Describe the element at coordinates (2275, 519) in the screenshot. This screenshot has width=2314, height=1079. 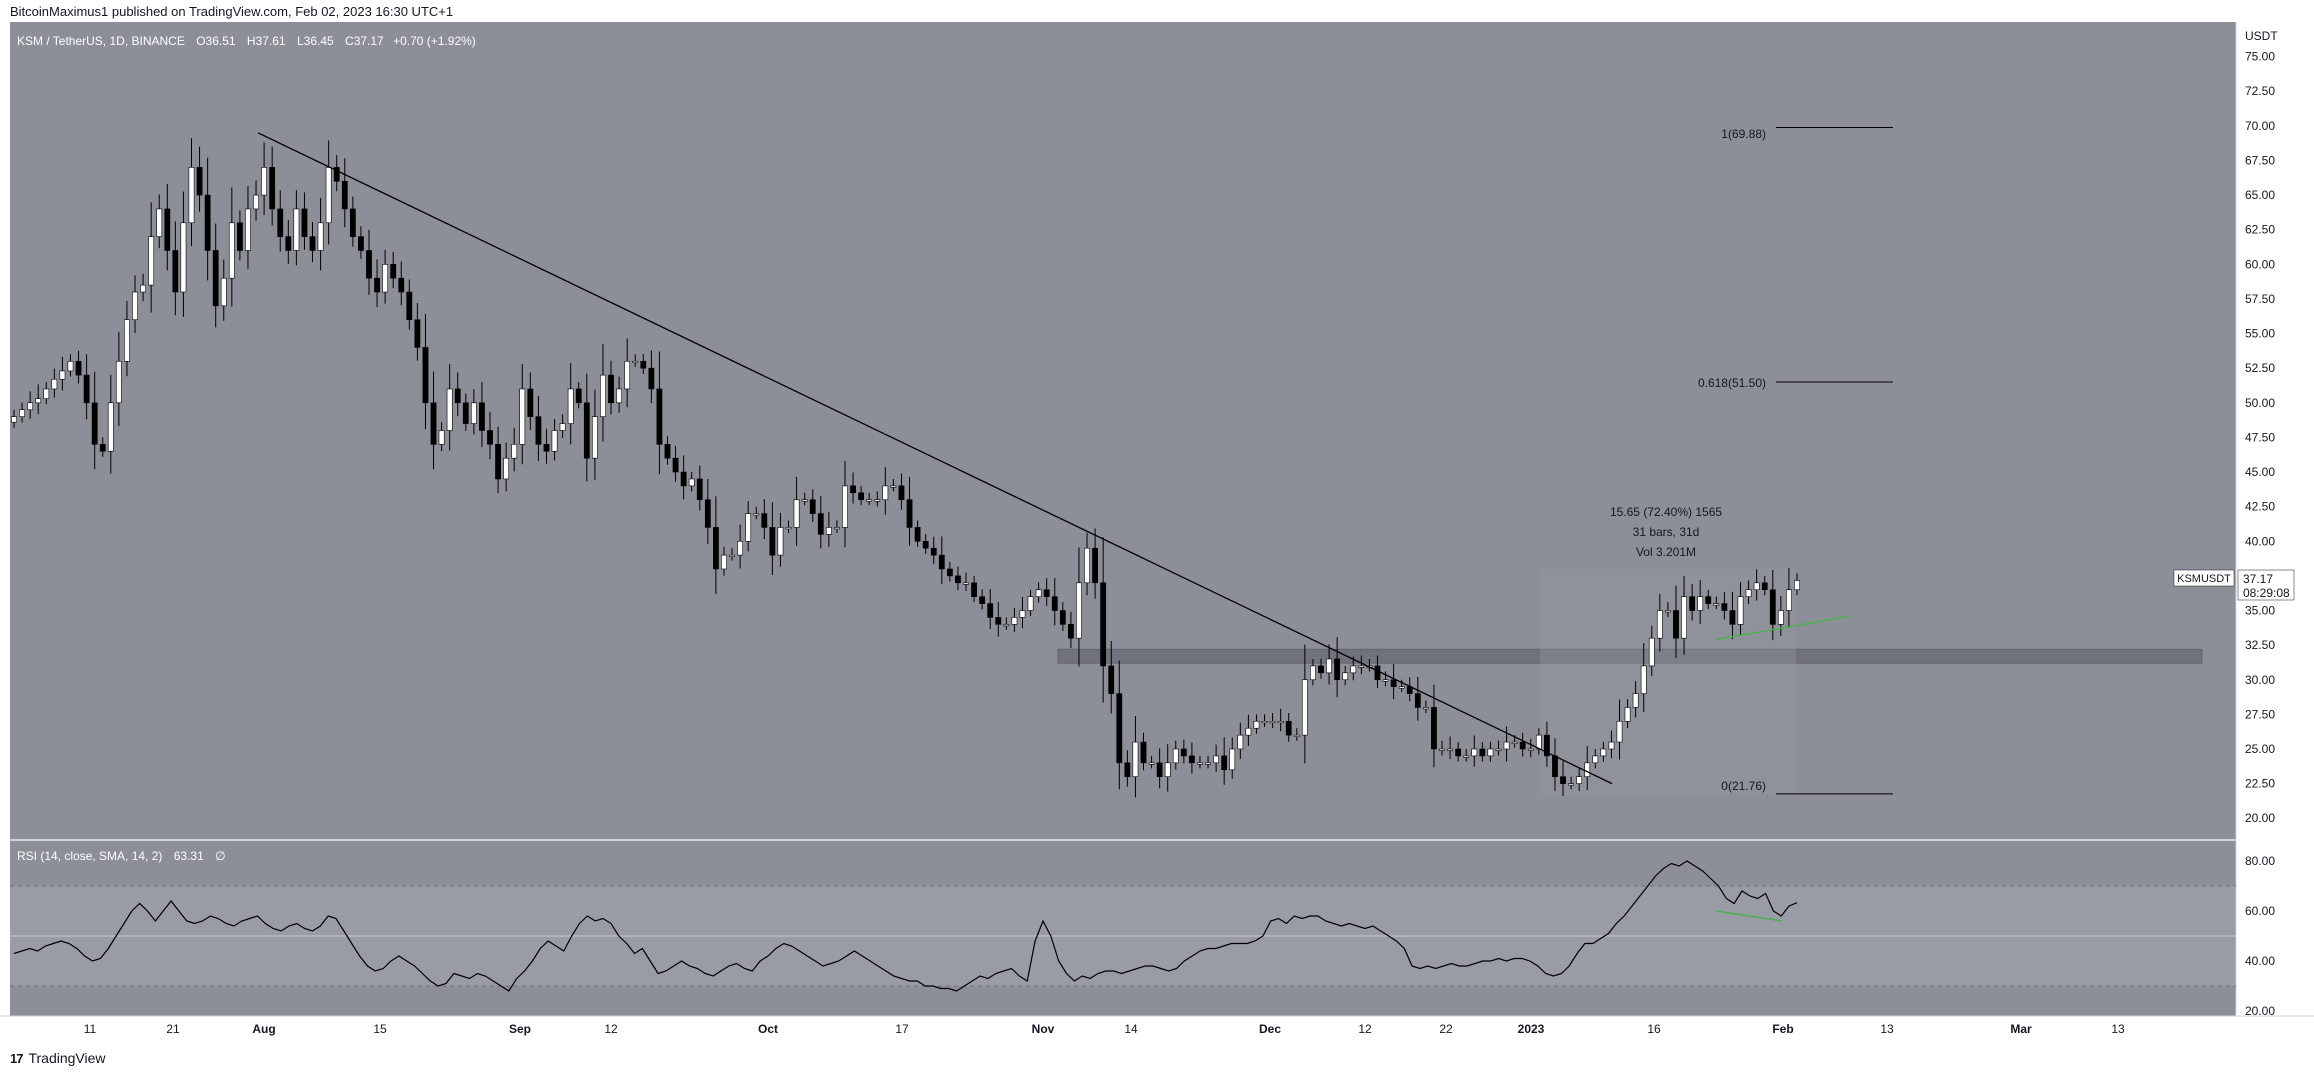
I see `price-axis` at that location.